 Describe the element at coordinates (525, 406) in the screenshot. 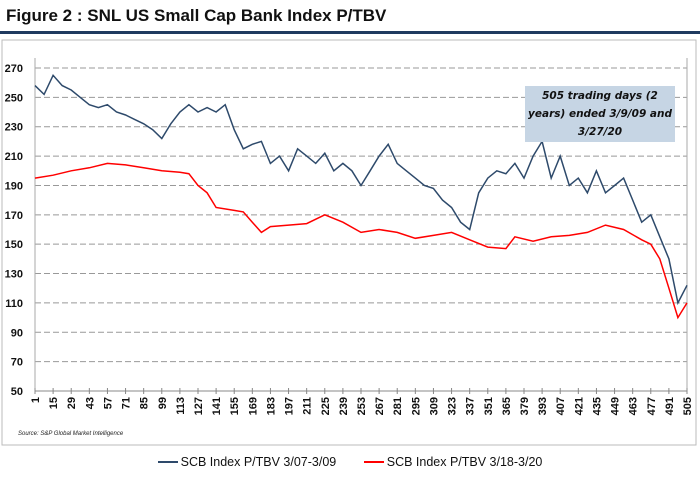

I see `x-tick-label: 379` at that location.